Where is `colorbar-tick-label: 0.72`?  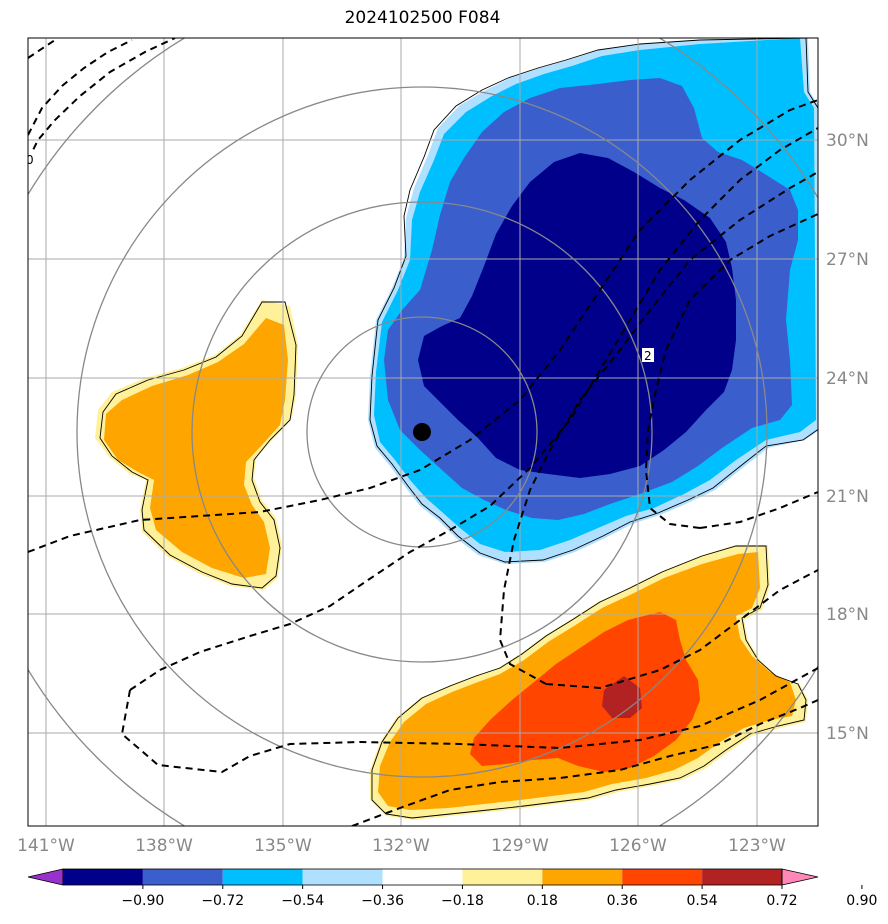
colorbar-tick-label: 0.72 is located at coordinates (781, 901).